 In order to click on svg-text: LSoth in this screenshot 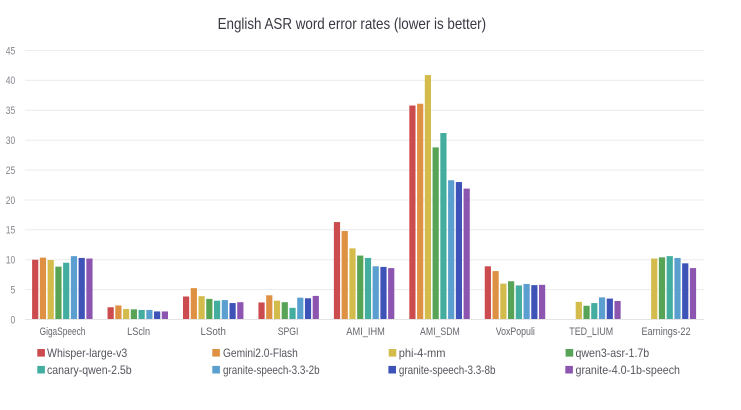, I will do `click(213, 332)`.